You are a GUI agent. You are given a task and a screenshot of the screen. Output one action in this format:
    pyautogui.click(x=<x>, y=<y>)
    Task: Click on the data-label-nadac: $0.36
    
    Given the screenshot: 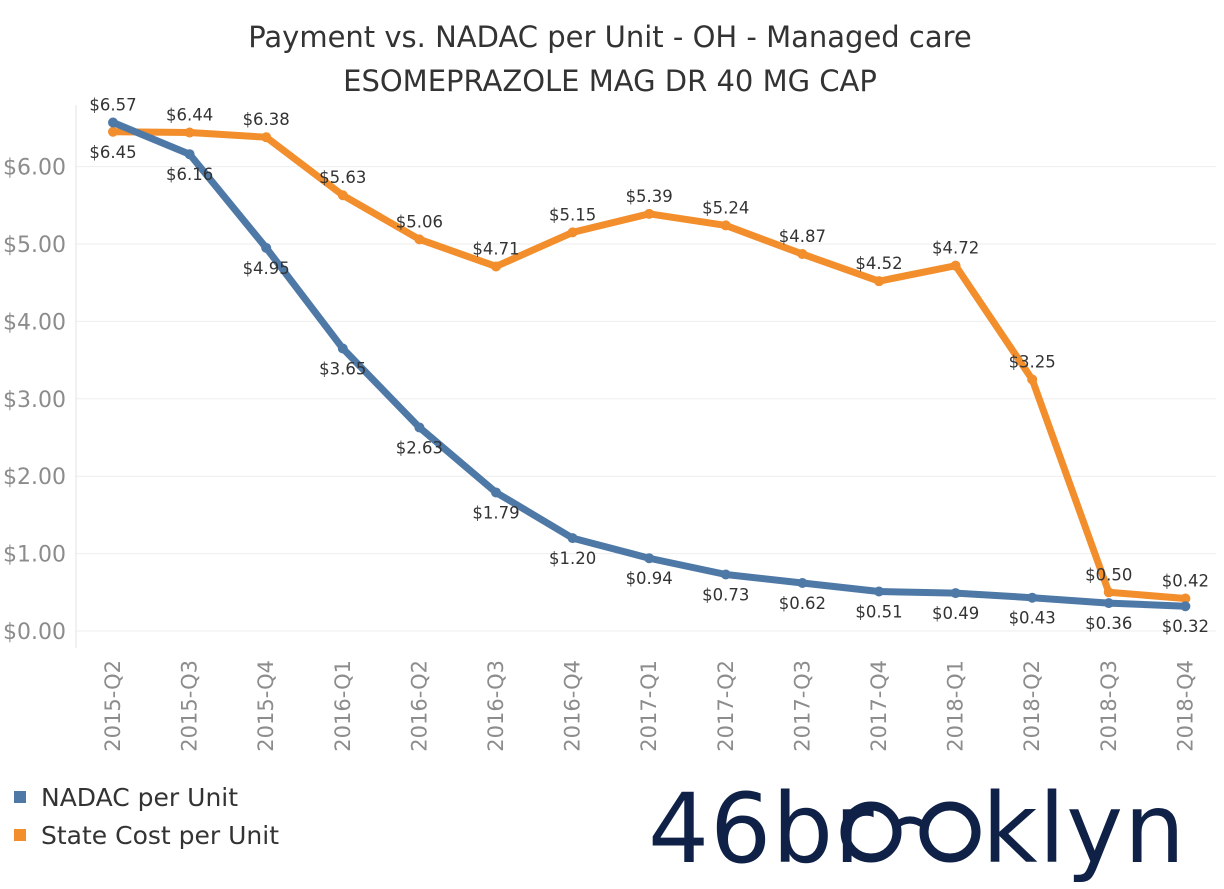 What is the action you would take?
    pyautogui.click(x=1108, y=623)
    